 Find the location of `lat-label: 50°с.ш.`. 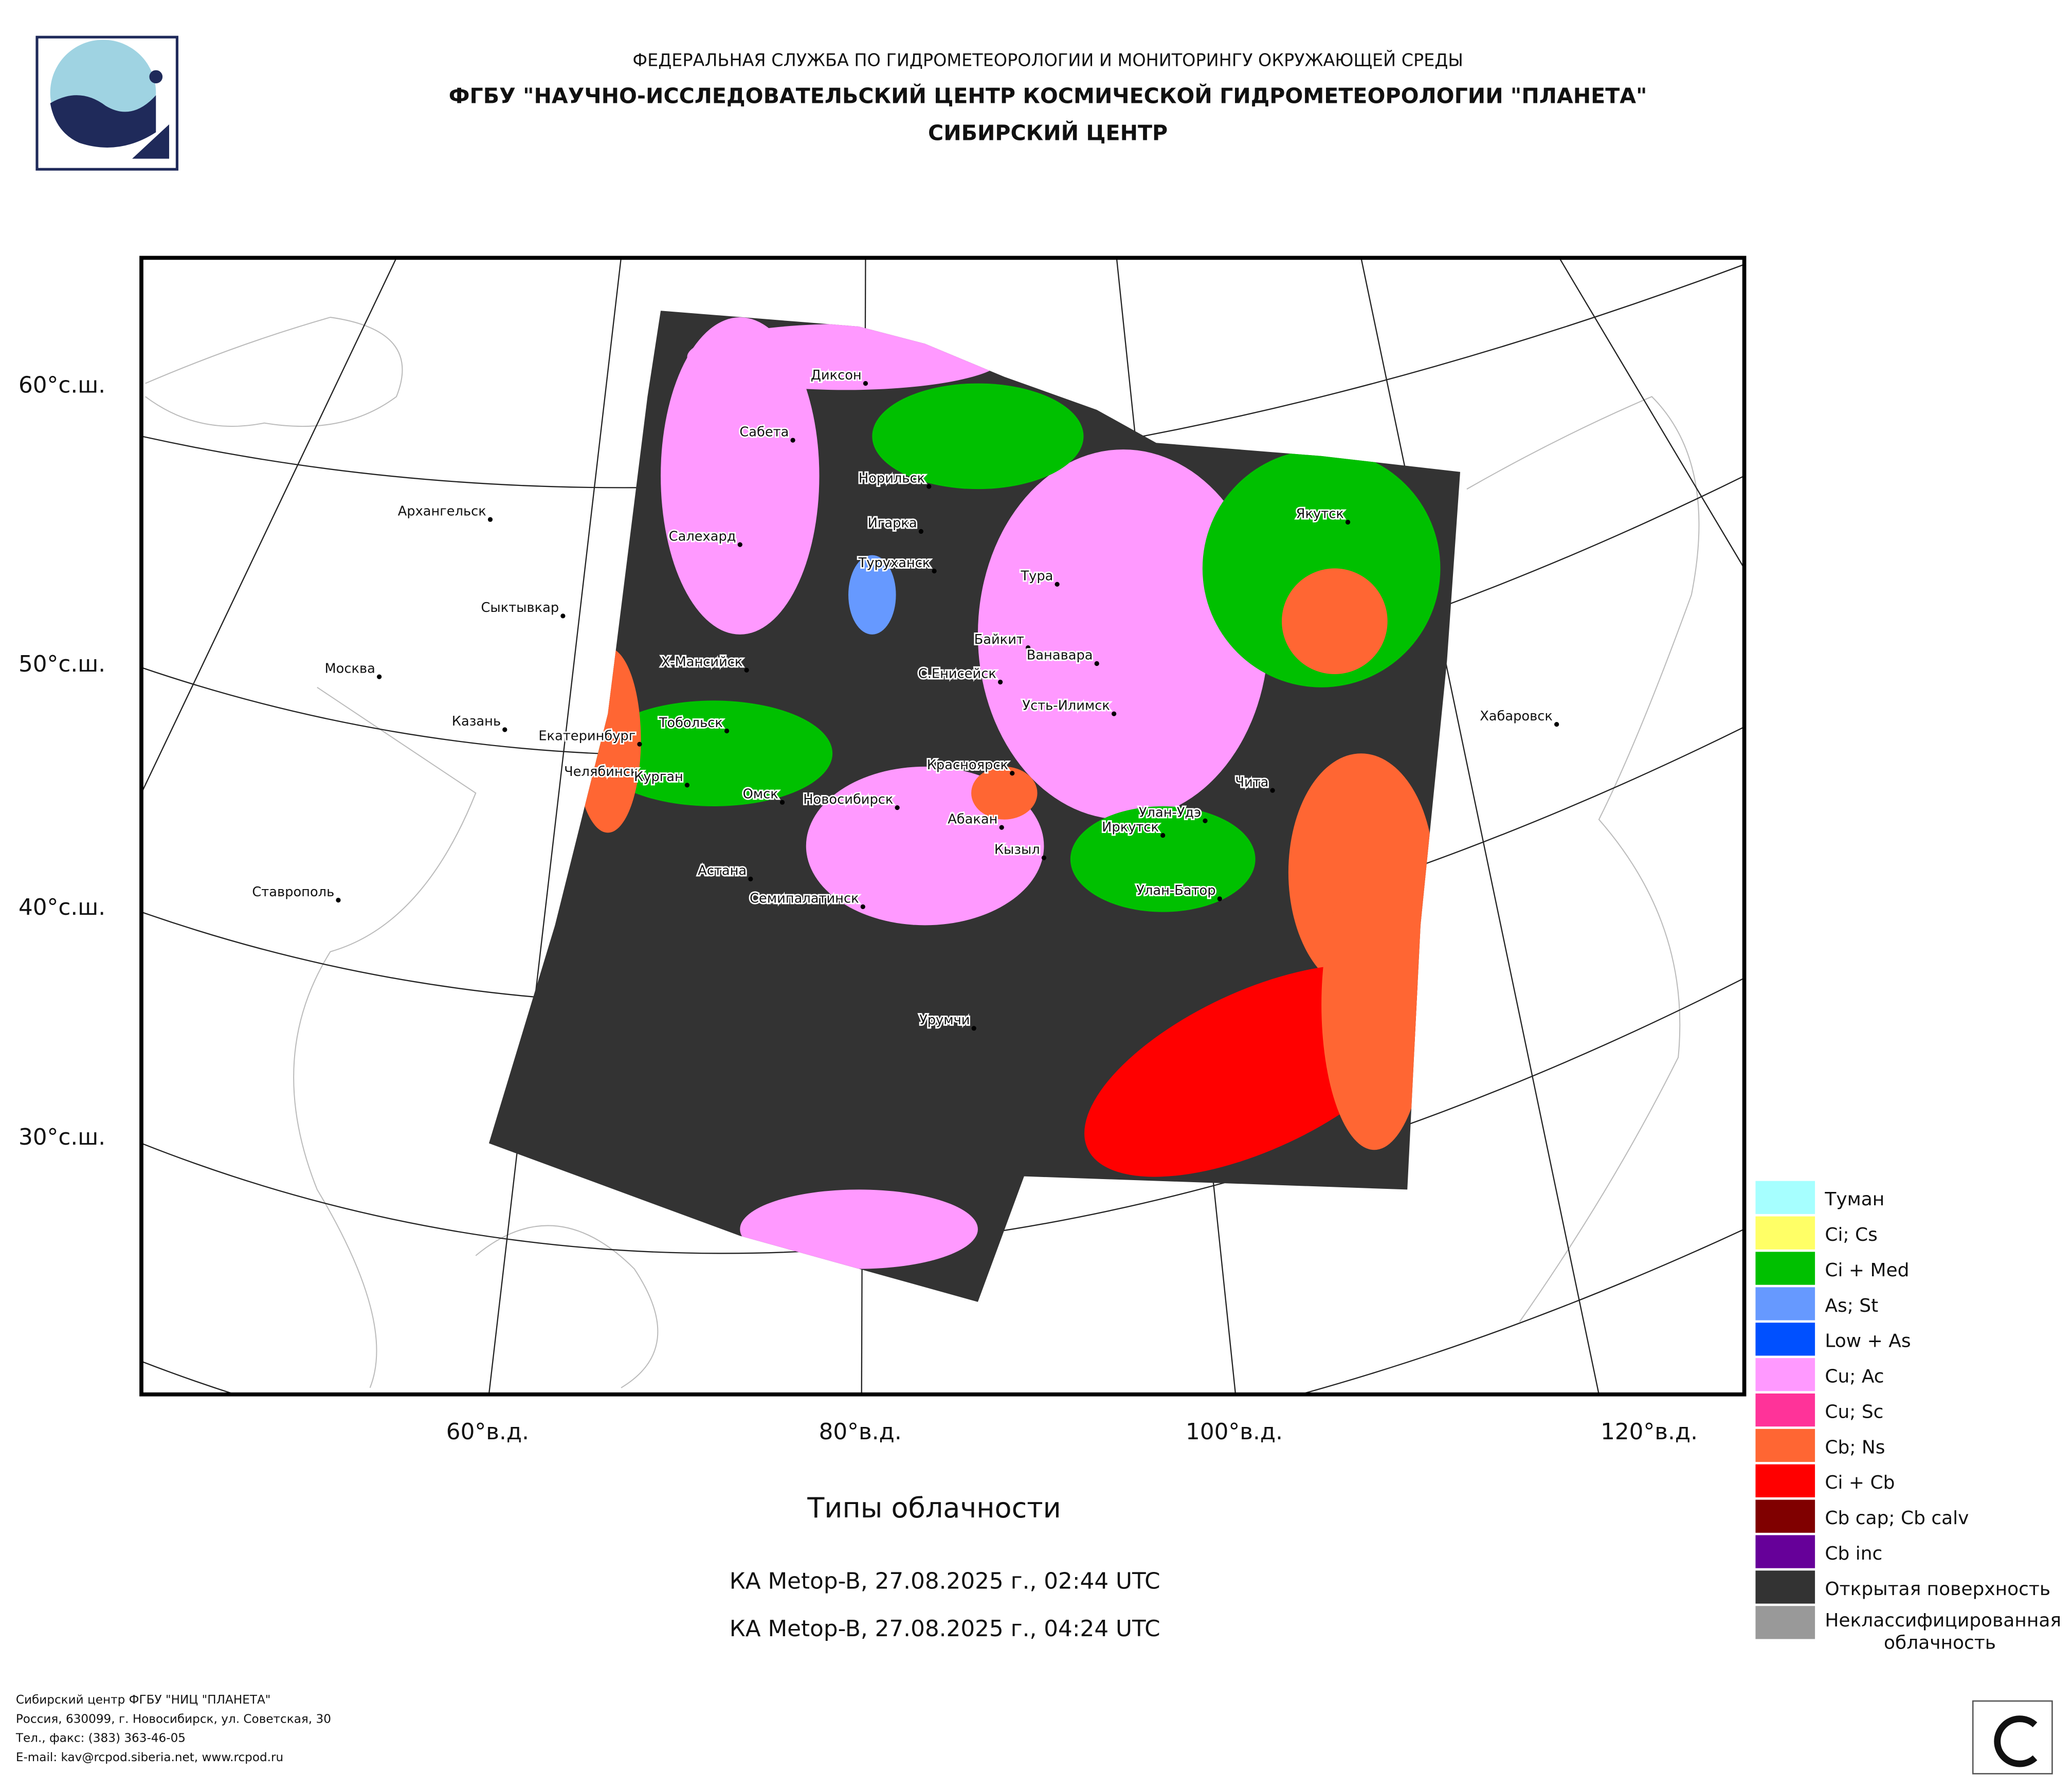

lat-label: 50°с.ш. is located at coordinates (62, 664).